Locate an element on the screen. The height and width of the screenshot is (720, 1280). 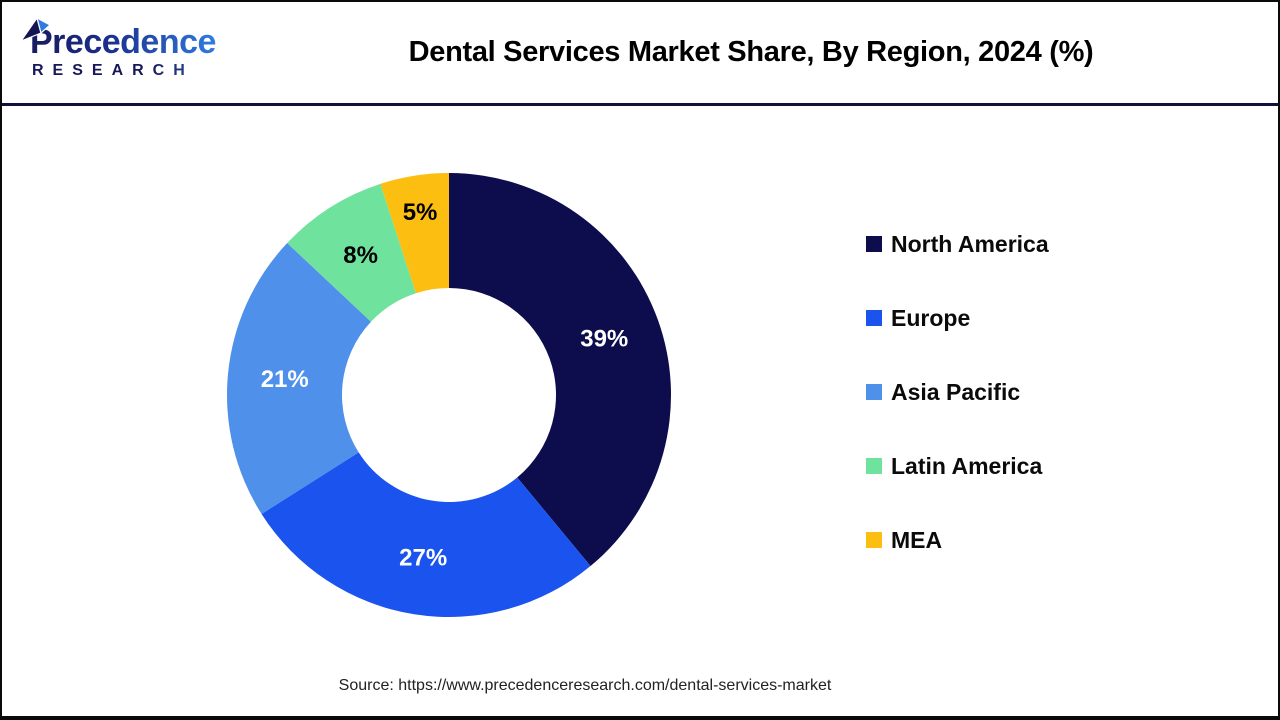
logo-wordmark-row: Precedence is located at coordinates (134, 38).